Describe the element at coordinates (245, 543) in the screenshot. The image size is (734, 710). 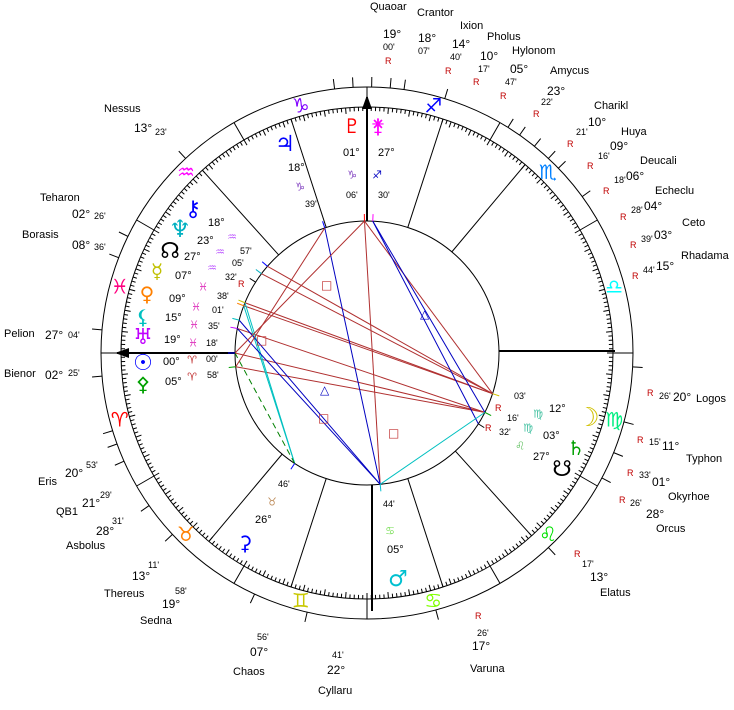
I see `ceres-icon: ⚳` at that location.